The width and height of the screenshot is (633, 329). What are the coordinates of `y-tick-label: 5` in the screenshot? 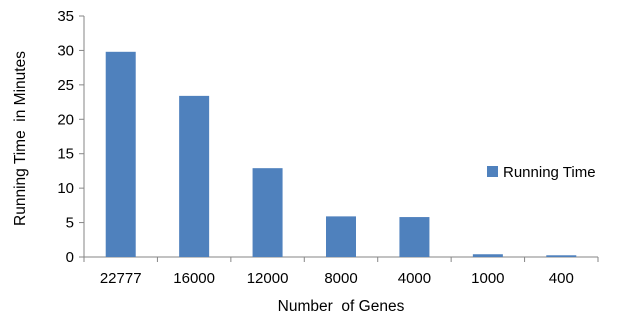 It's located at (70, 223).